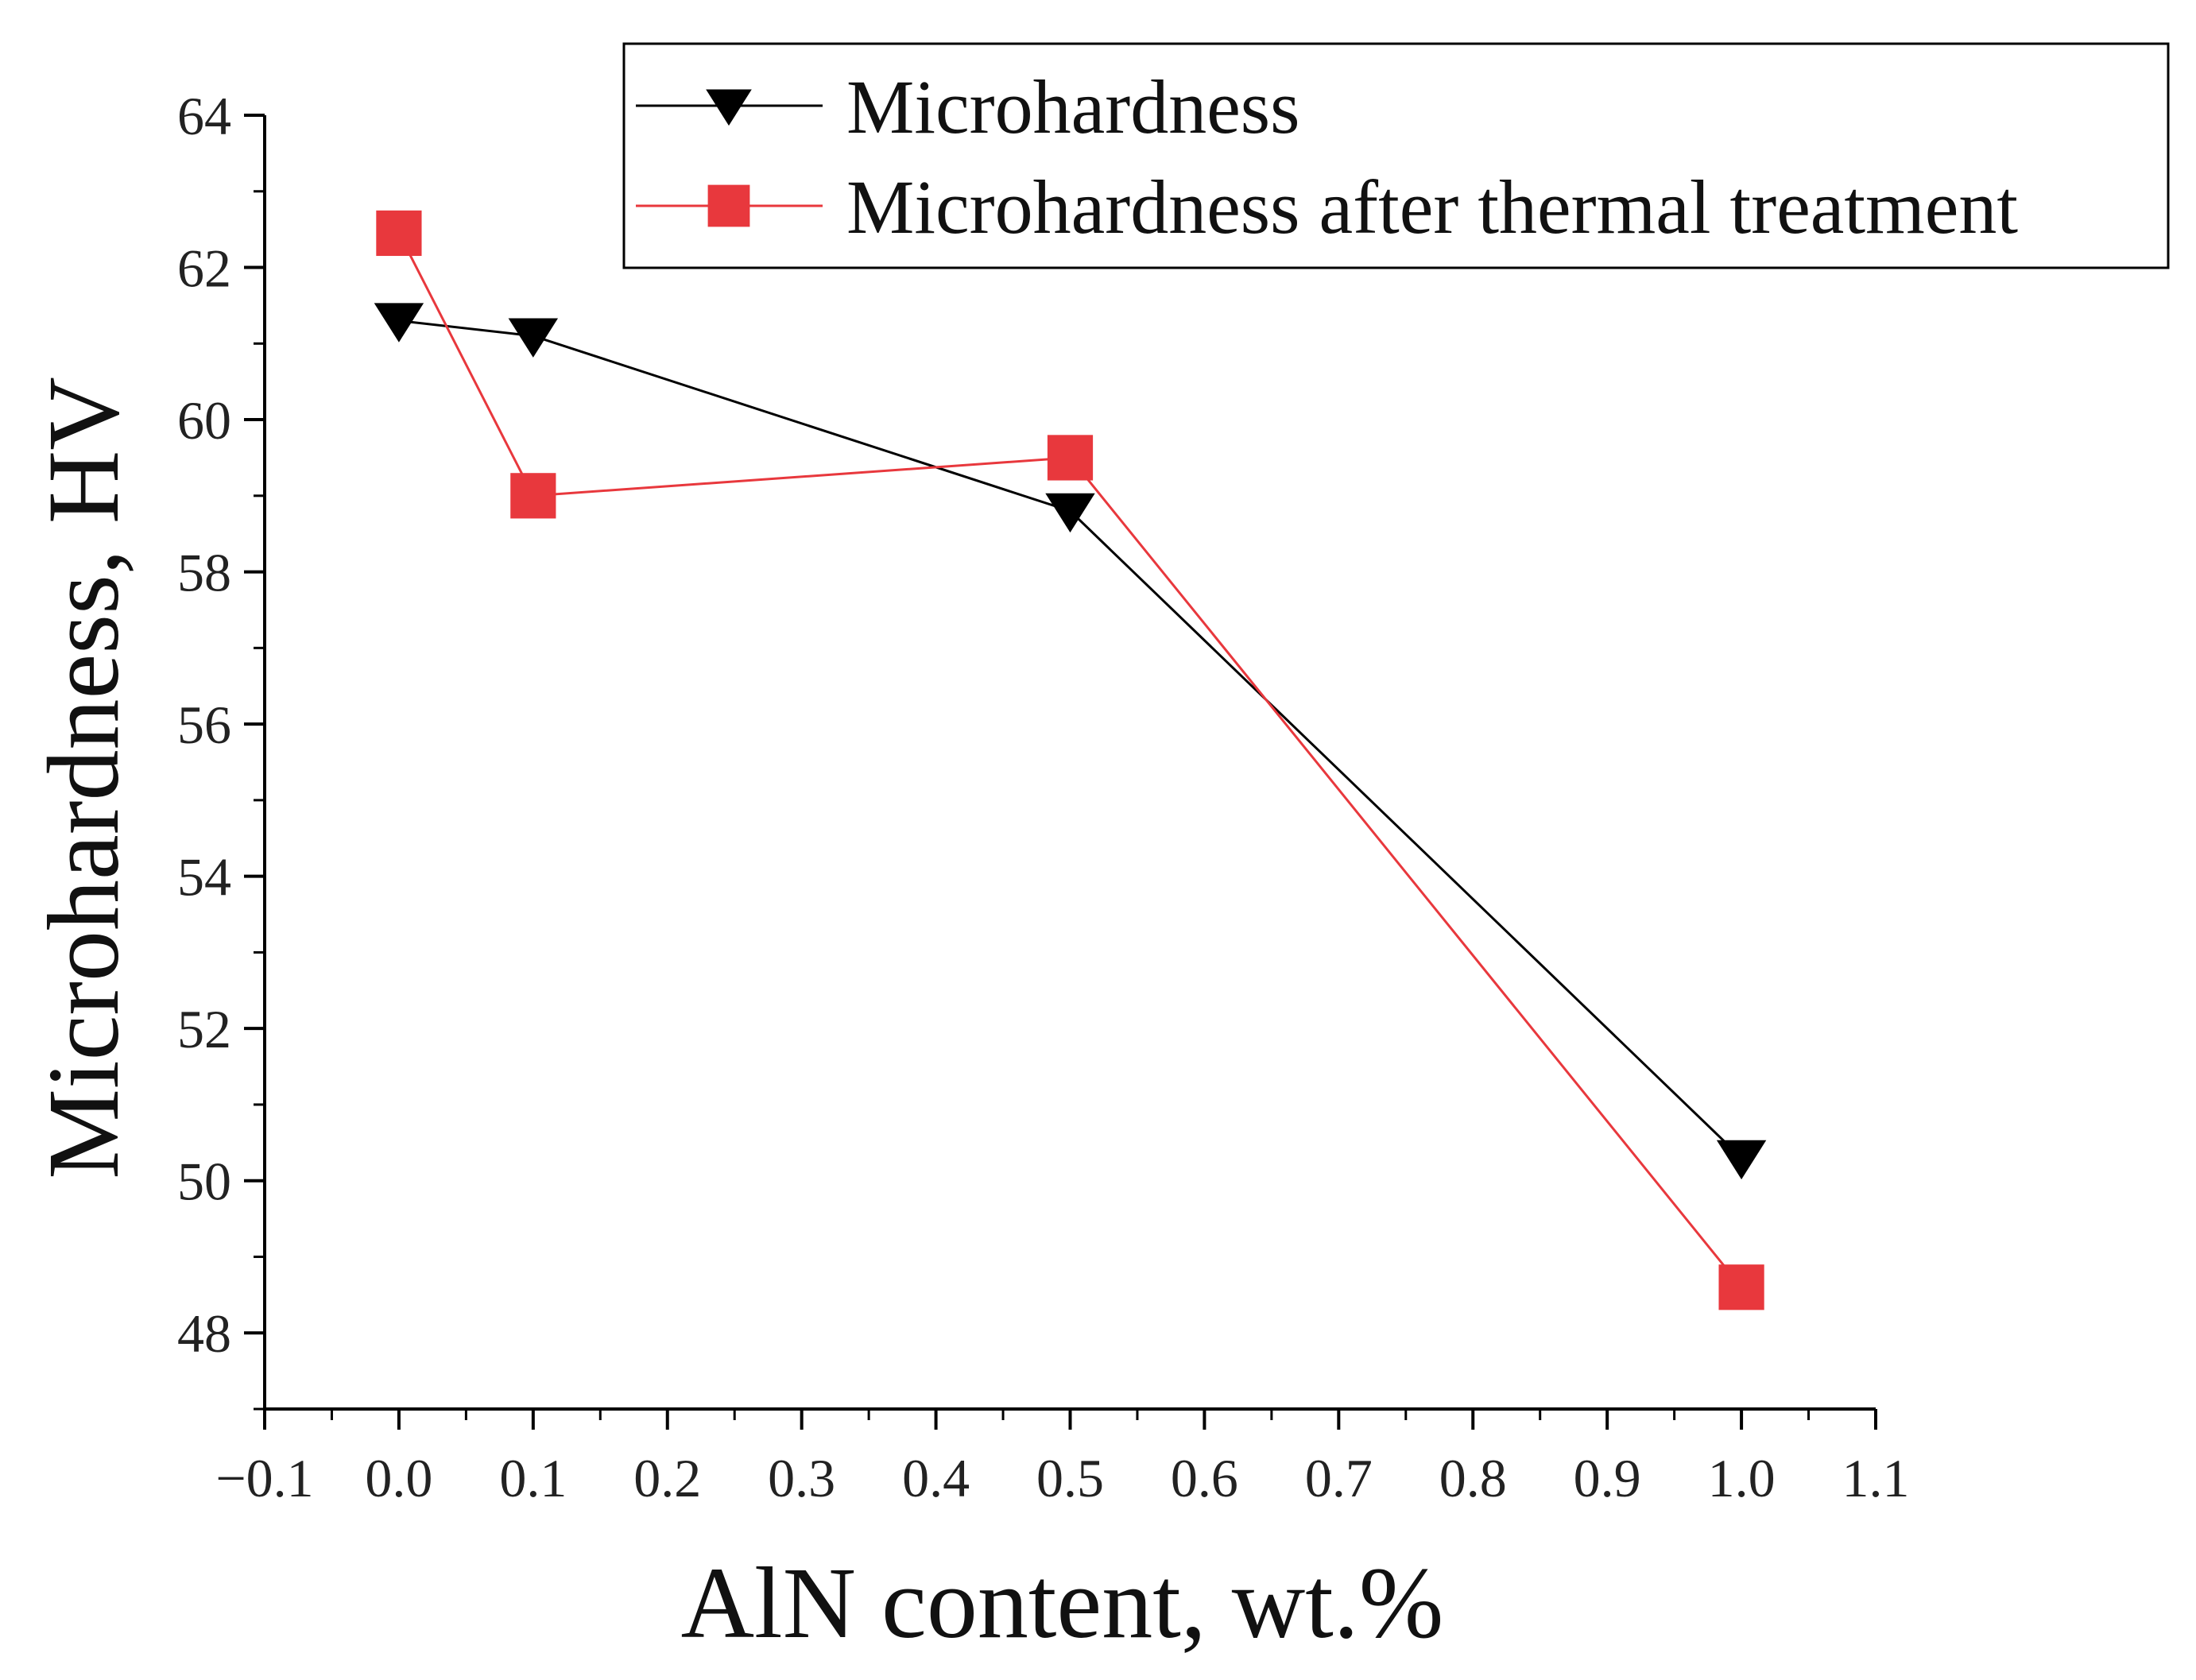 The height and width of the screenshot is (1680, 2196). I want to click on x-tick-label: 0.4, so click(936, 1478).